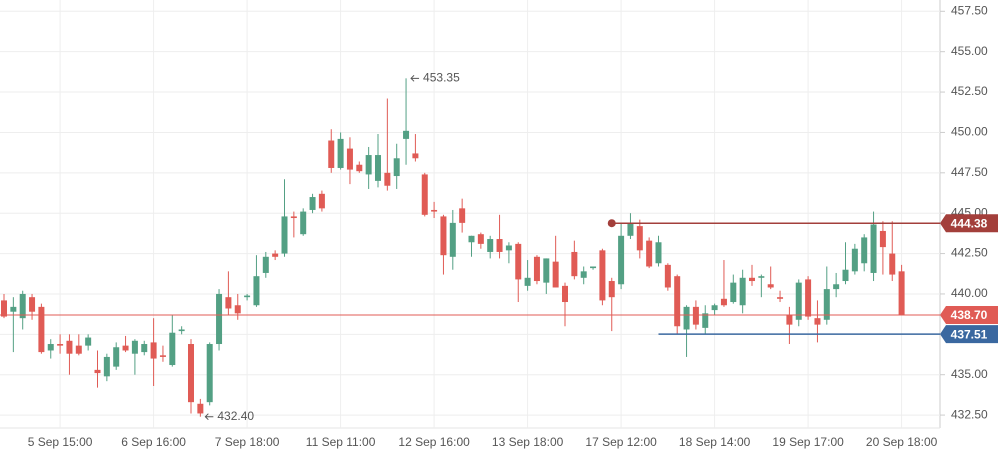 This screenshot has height=454, width=998. Describe the element at coordinates (969, 51) in the screenshot. I see `y-tick-label: 455.00` at that location.